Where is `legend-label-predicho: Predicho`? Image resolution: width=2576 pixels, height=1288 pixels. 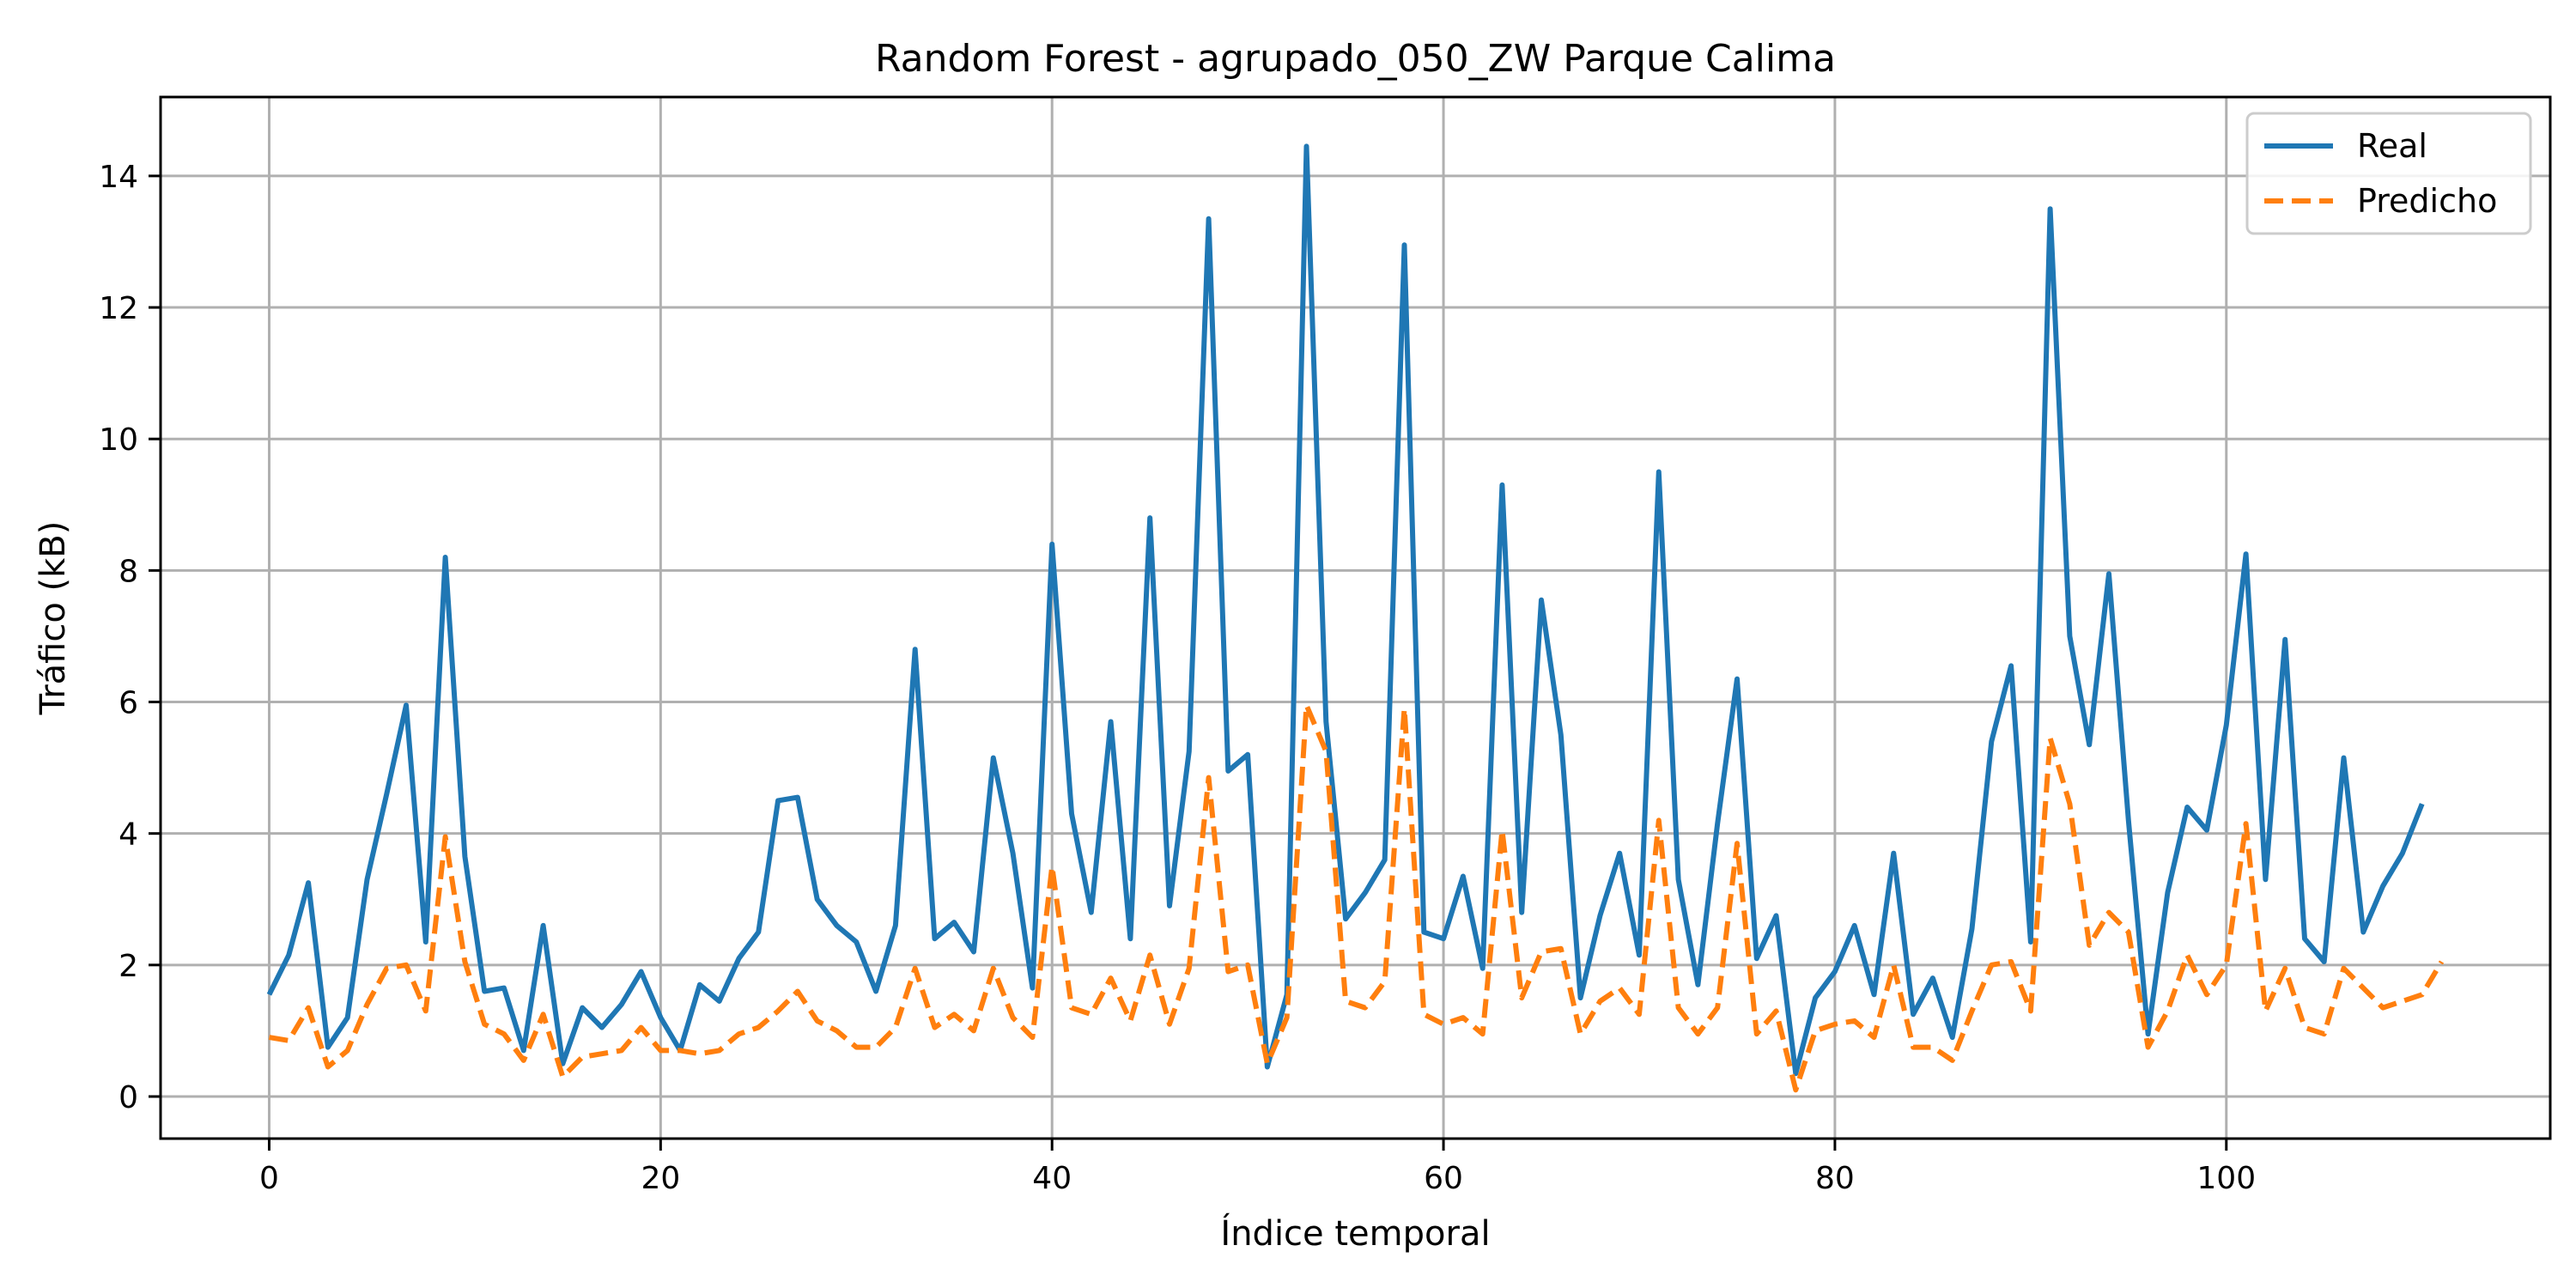
legend-label-predicho: Predicho is located at coordinates (2427, 201).